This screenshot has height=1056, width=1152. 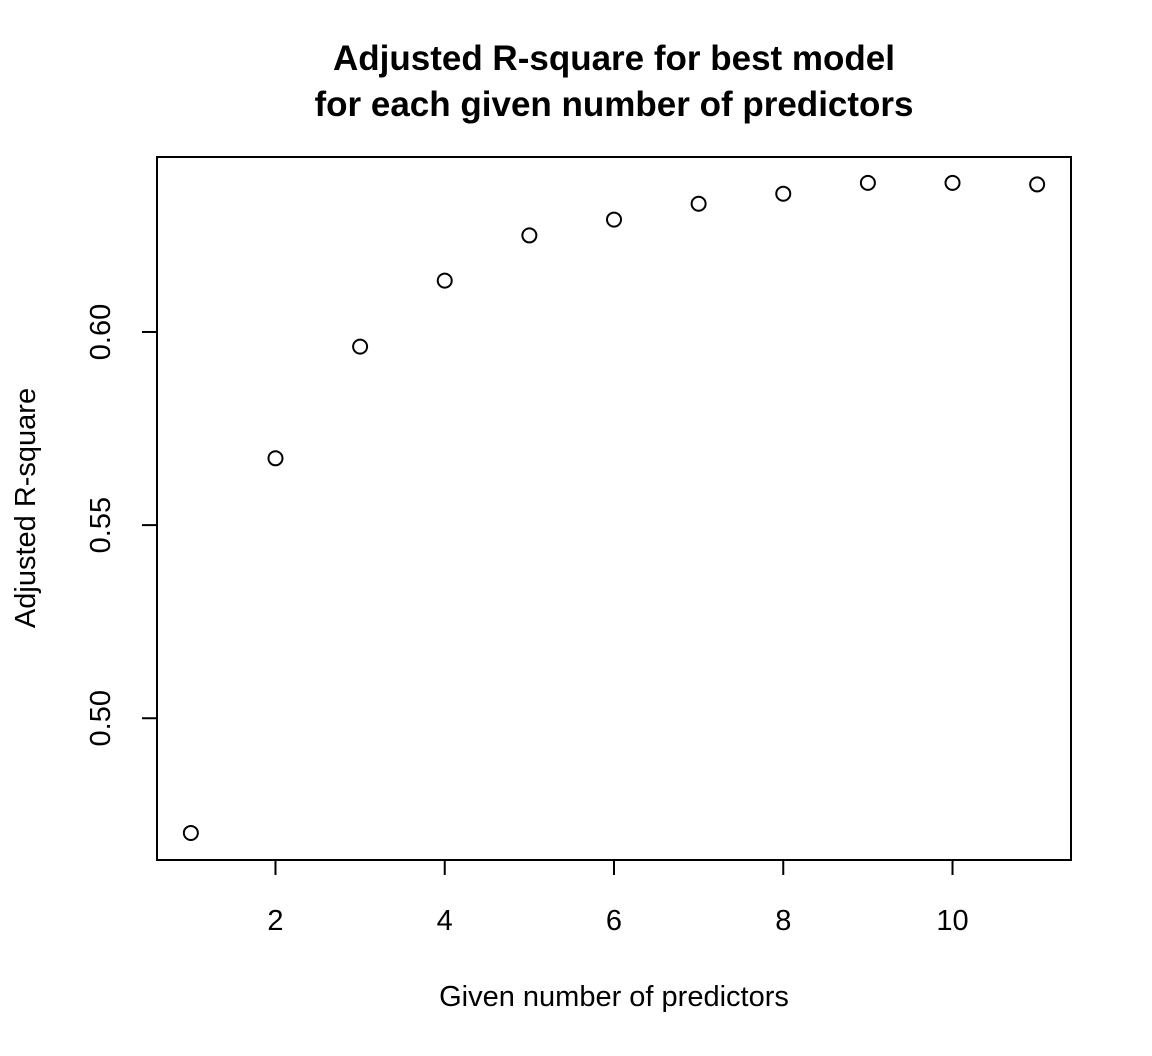 I want to click on x-tick-label: 8, so click(x=783, y=921).